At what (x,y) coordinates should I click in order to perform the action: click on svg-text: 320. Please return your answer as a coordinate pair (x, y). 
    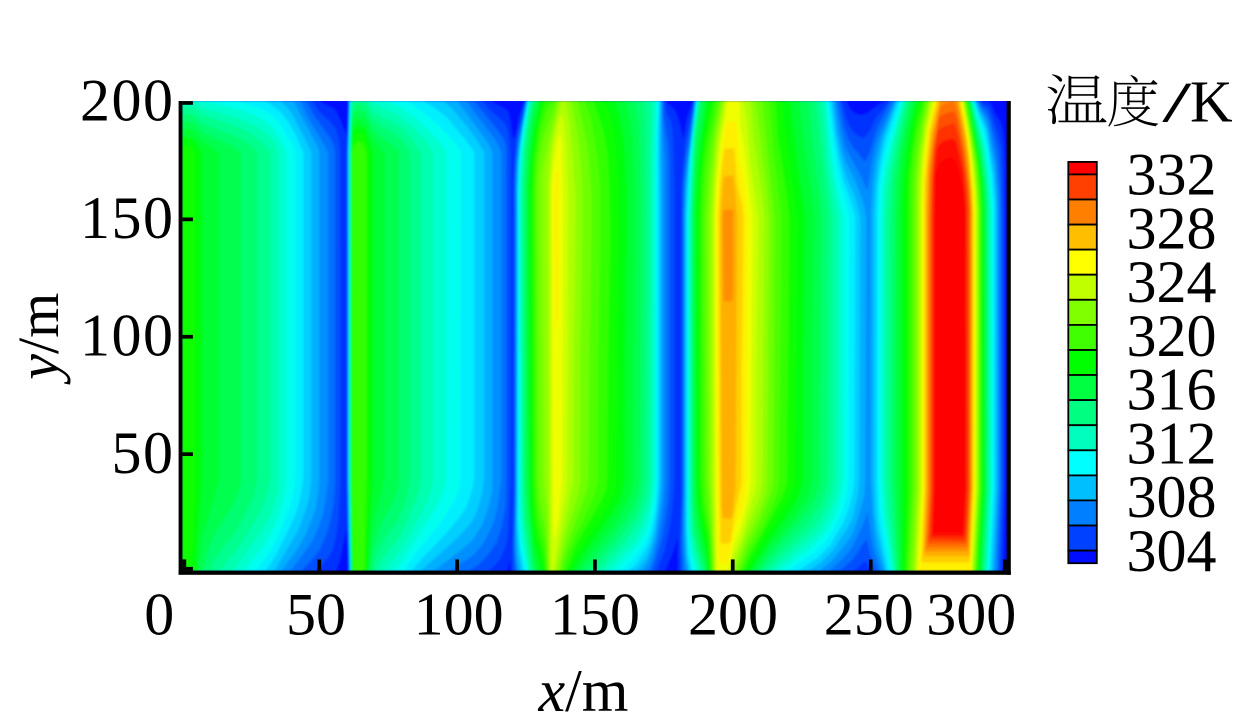
    Looking at the image, I should click on (1172, 336).